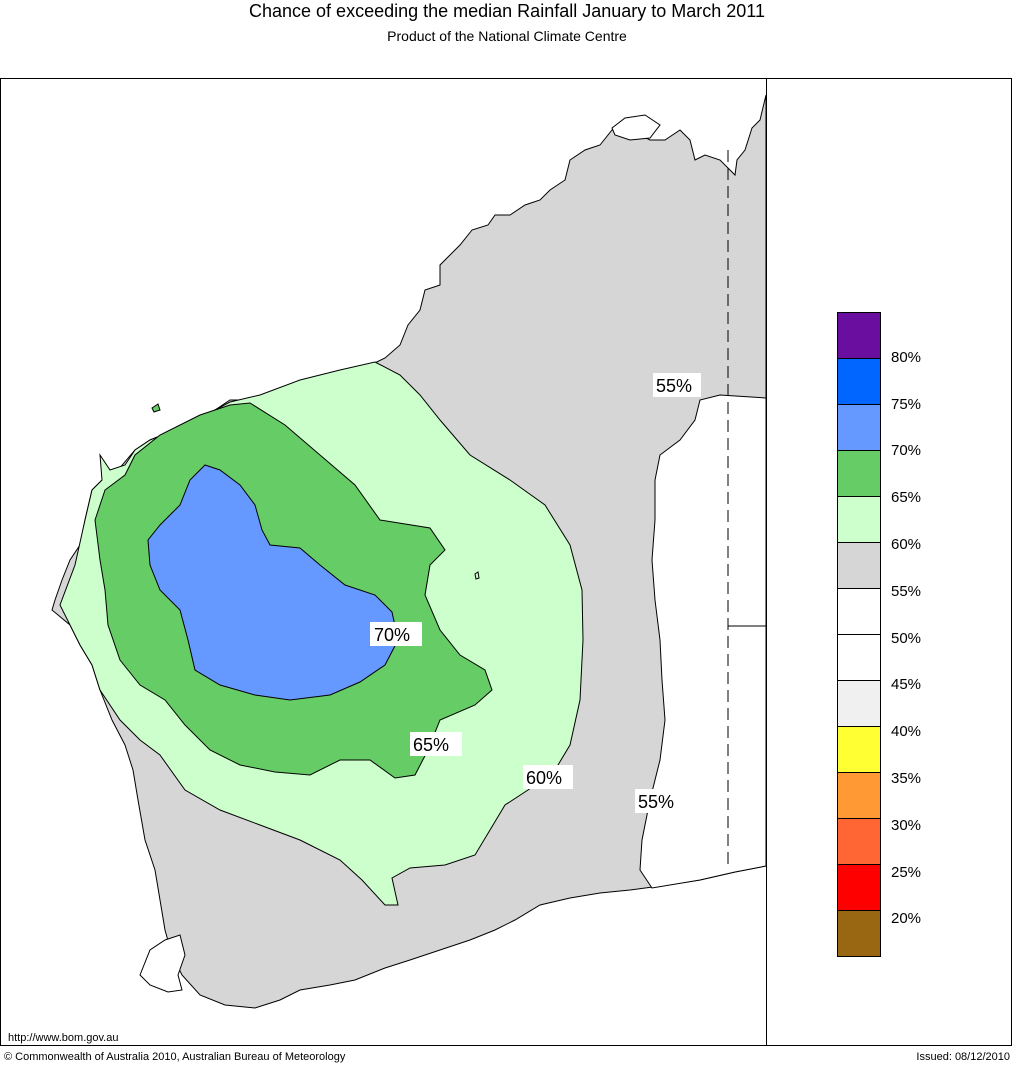 Image resolution: width=1014 pixels, height=1066 pixels. What do you see at coordinates (906, 732) in the screenshot?
I see `legend-tick-label: 40%` at bounding box center [906, 732].